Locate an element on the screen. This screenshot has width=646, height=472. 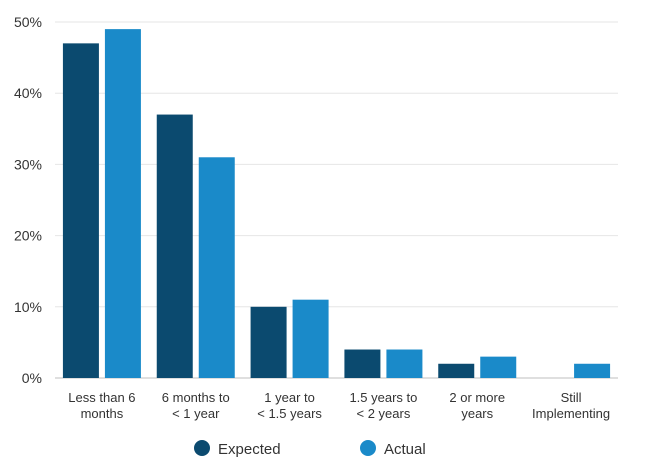
legend-swatch-actual is located at coordinates (368, 448).